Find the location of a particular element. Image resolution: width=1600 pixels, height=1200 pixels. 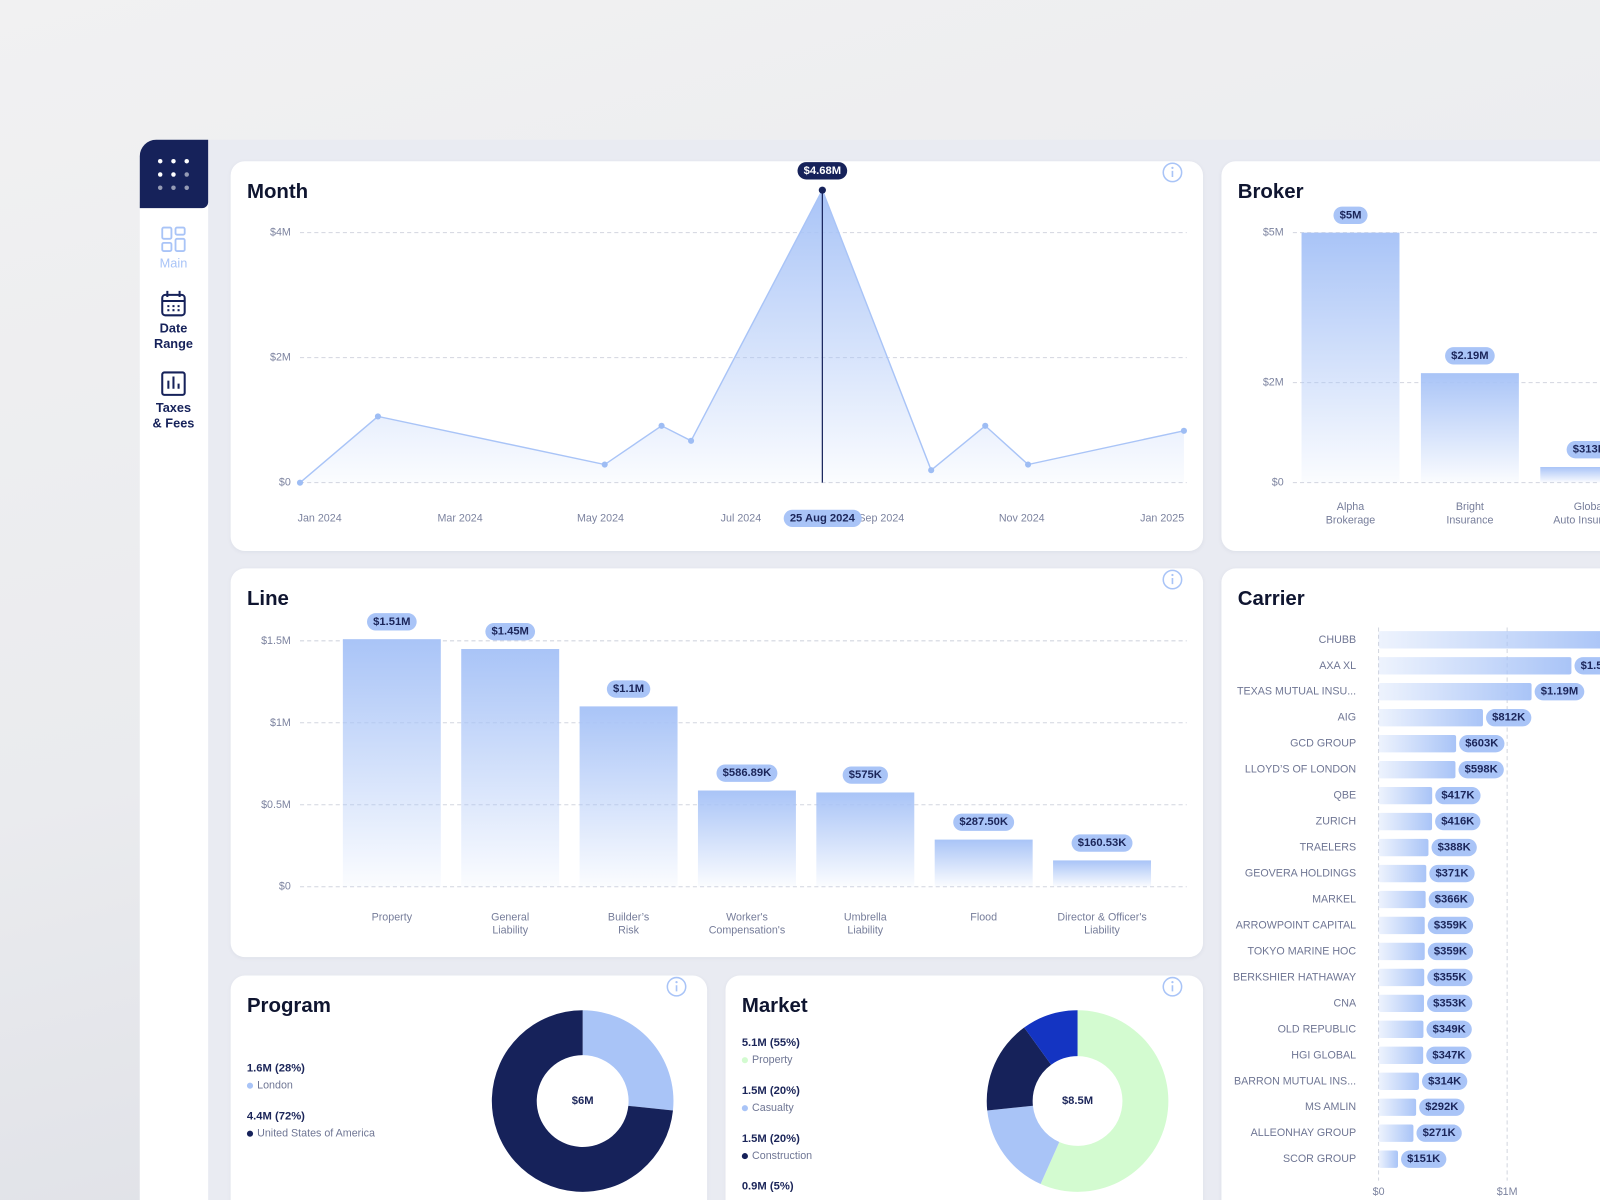

chart: $0 $2M $5M $5M $2.19M $313K is located at coordinates (1431, 347).